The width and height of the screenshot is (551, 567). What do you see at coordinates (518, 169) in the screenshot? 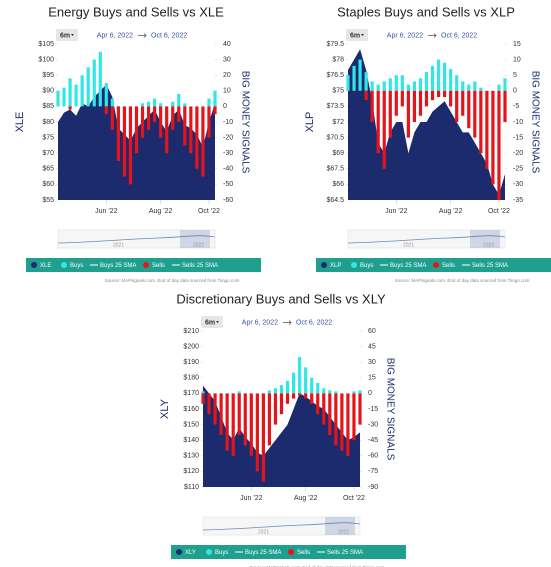
I see `y2-tick-label: -25` at bounding box center [518, 169].